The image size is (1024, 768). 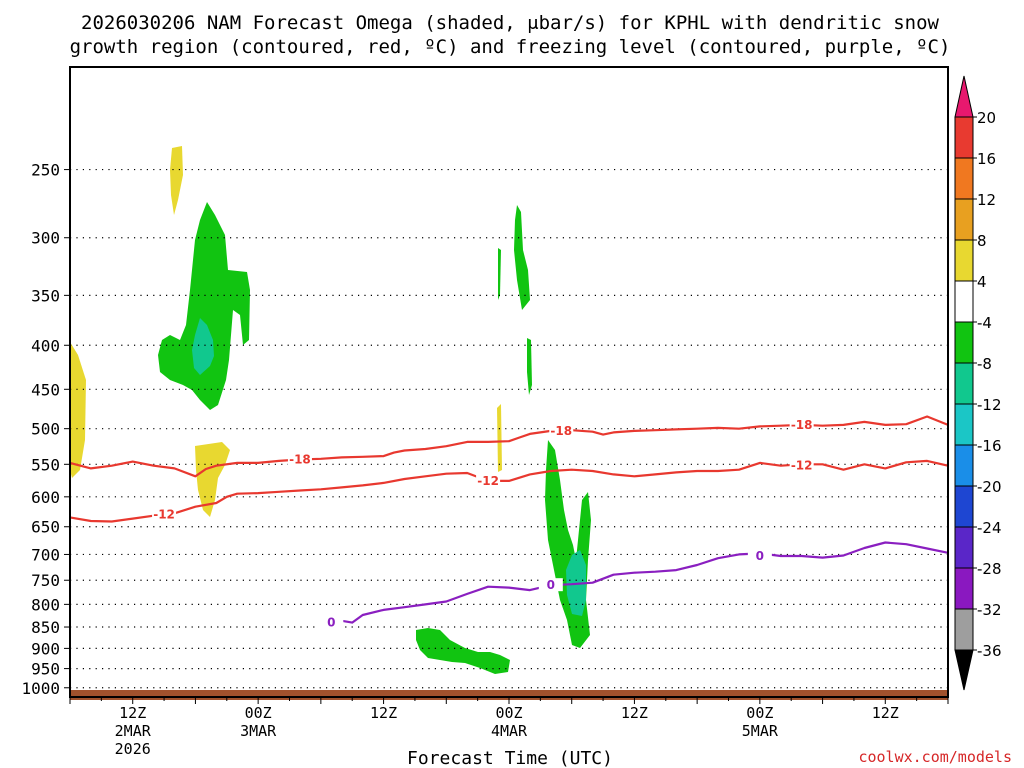 What do you see at coordinates (989, 405) in the screenshot?
I see `colorbar-label: -12` at bounding box center [989, 405].